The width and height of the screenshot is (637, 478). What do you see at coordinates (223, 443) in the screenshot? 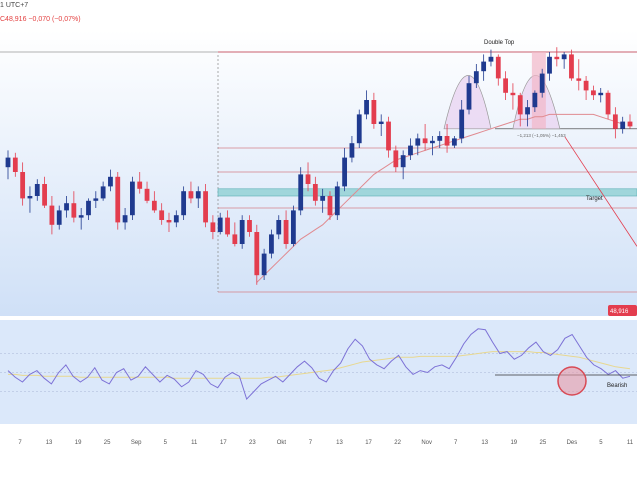
I see `x-tick-label: 17` at bounding box center [223, 443].